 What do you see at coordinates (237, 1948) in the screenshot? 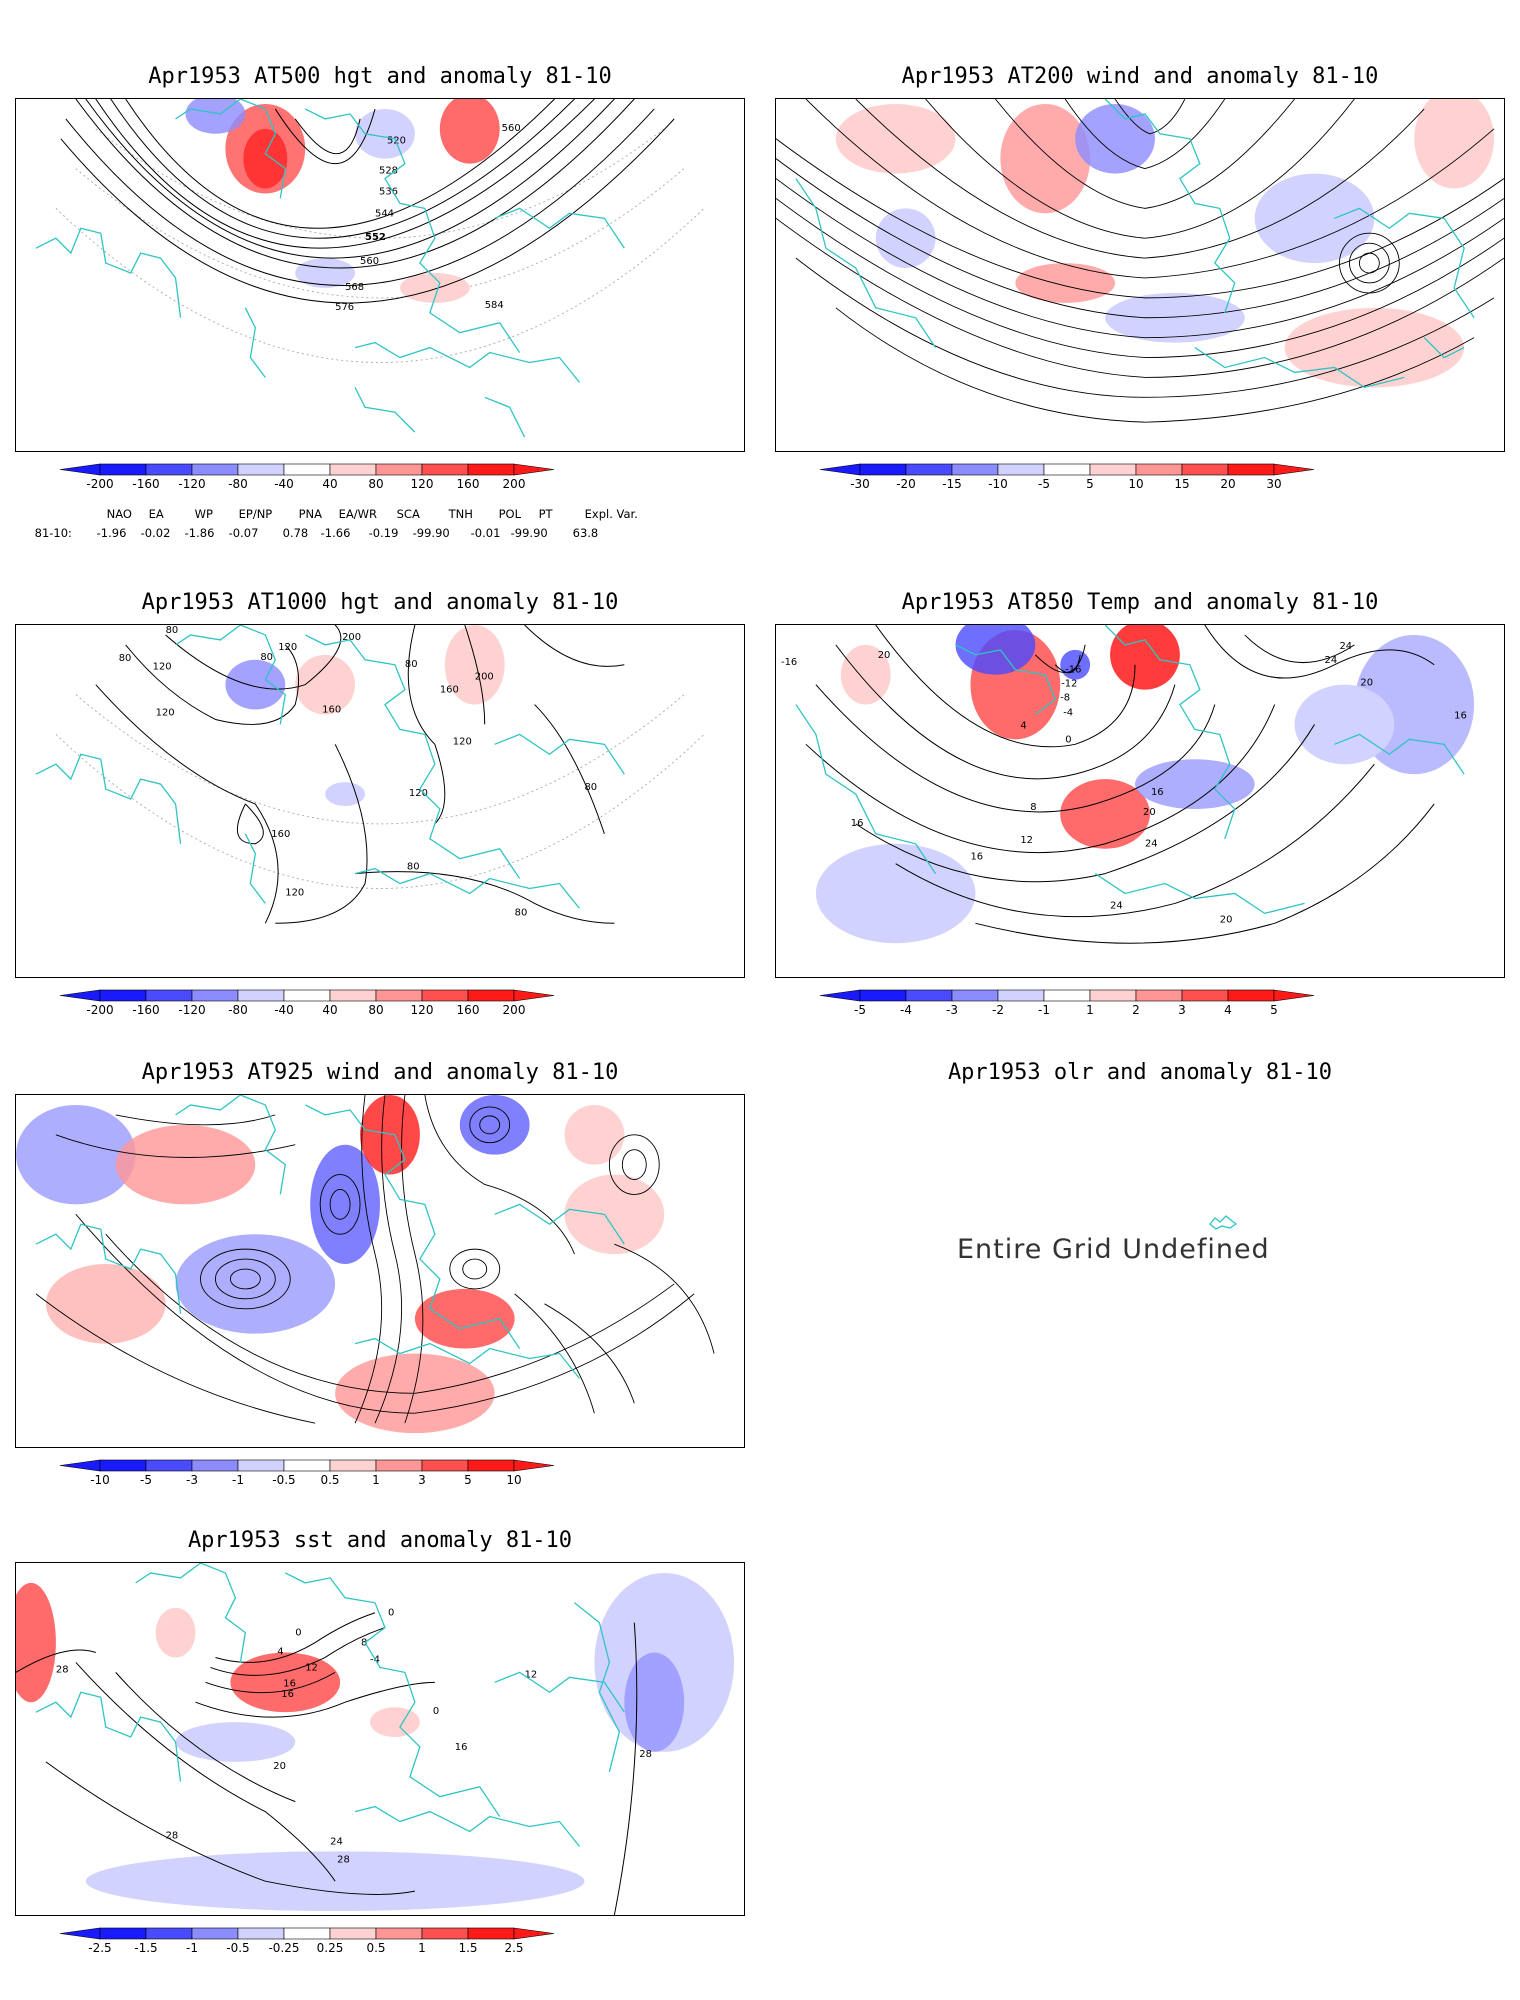
I see `colorbar-tick-label: -0.5` at bounding box center [237, 1948].